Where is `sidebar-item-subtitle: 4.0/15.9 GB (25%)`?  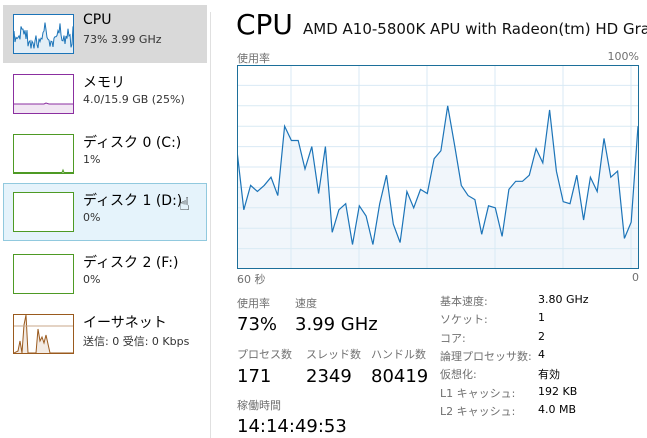
sidebar-item-subtitle: 4.0/15.9 GB (25%) is located at coordinates (134, 99).